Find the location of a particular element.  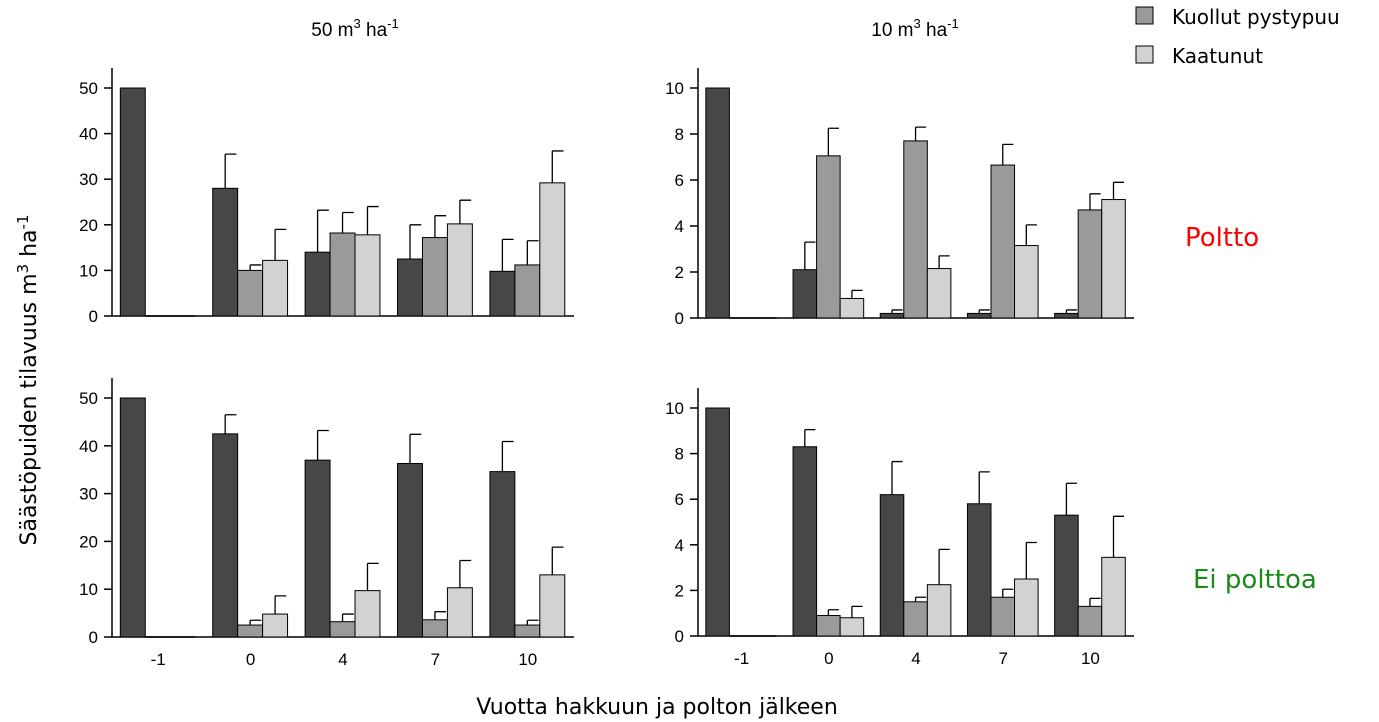

legend-label-kuollut: Kuollut pystypuu is located at coordinates (1256, 17).